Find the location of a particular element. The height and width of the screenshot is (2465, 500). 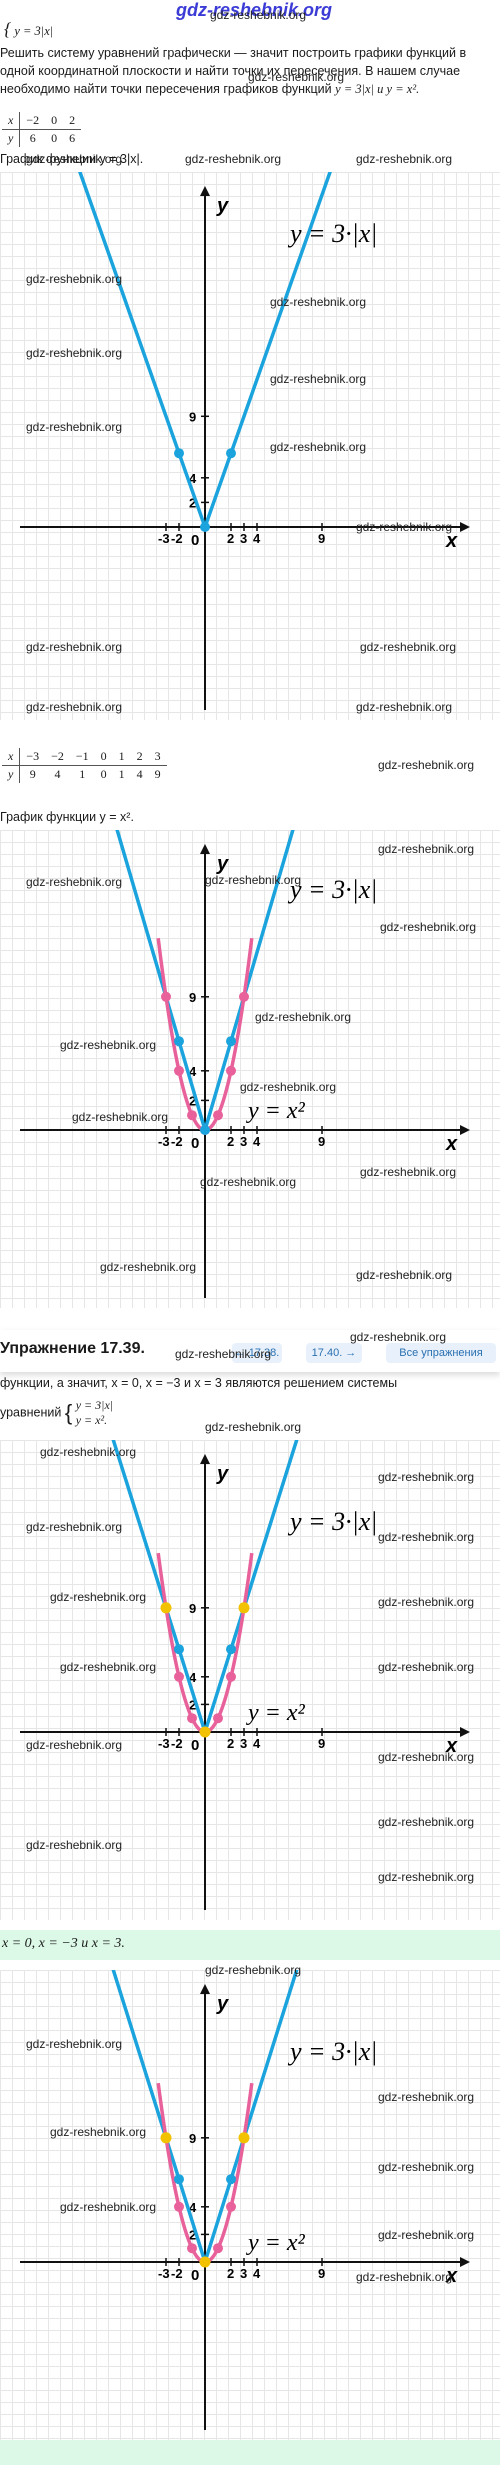

next-exercise-button: 17.40. → is located at coordinates (334, 1353).